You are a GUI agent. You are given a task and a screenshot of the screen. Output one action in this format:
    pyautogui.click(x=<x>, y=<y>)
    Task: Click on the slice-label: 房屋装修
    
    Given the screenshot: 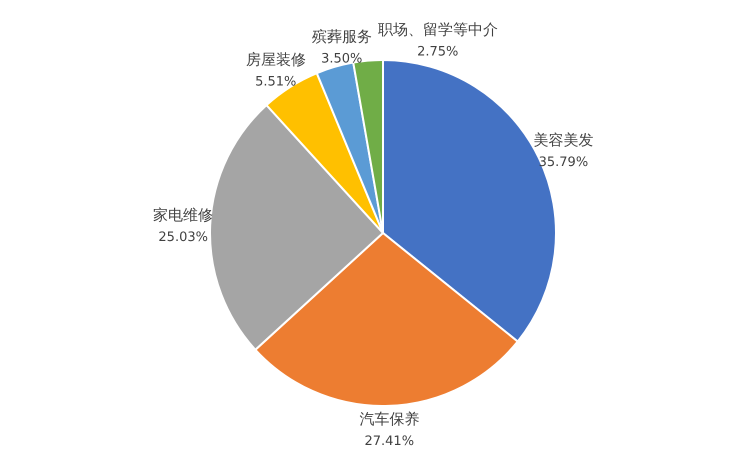 What is the action you would take?
    pyautogui.click(x=276, y=59)
    